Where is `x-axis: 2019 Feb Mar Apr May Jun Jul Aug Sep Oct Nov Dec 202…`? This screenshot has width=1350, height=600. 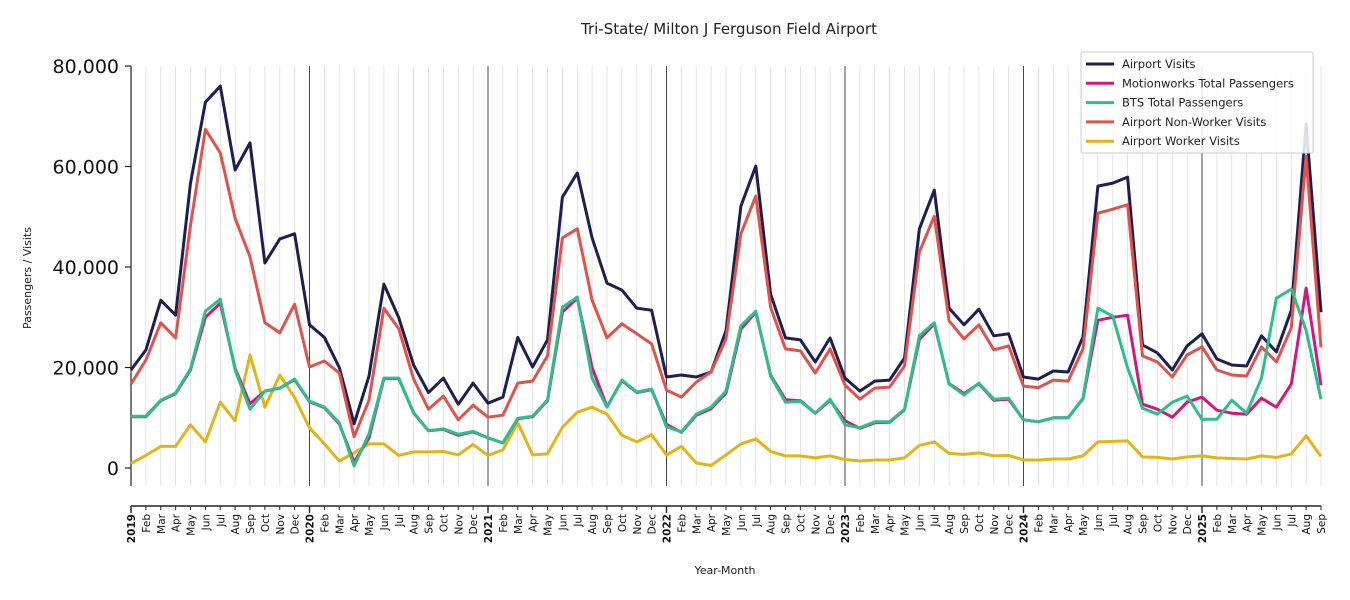 x-axis: 2019 Feb Mar Apr May Jun Jul Aug Sep Oct Nov Dec 202… is located at coordinates (727, 524).